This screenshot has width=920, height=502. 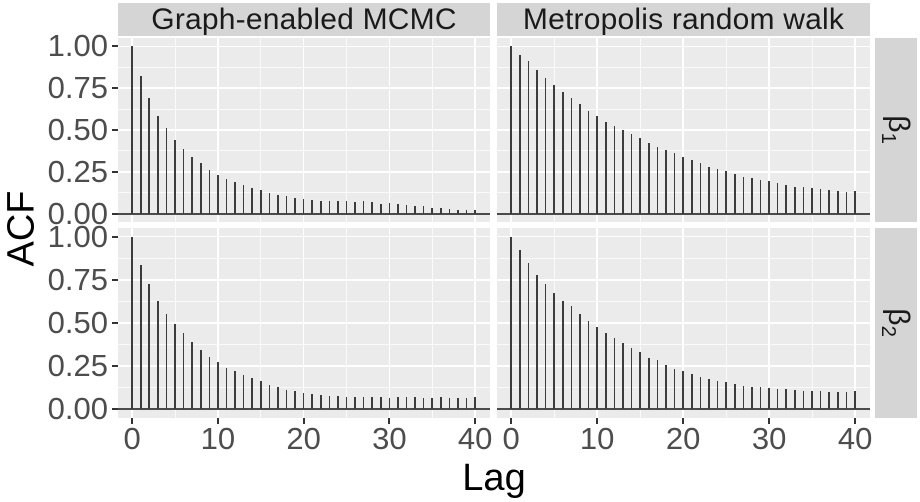 What do you see at coordinates (303, 438) in the screenshot?
I see `x-tick-label: 20` at bounding box center [303, 438].